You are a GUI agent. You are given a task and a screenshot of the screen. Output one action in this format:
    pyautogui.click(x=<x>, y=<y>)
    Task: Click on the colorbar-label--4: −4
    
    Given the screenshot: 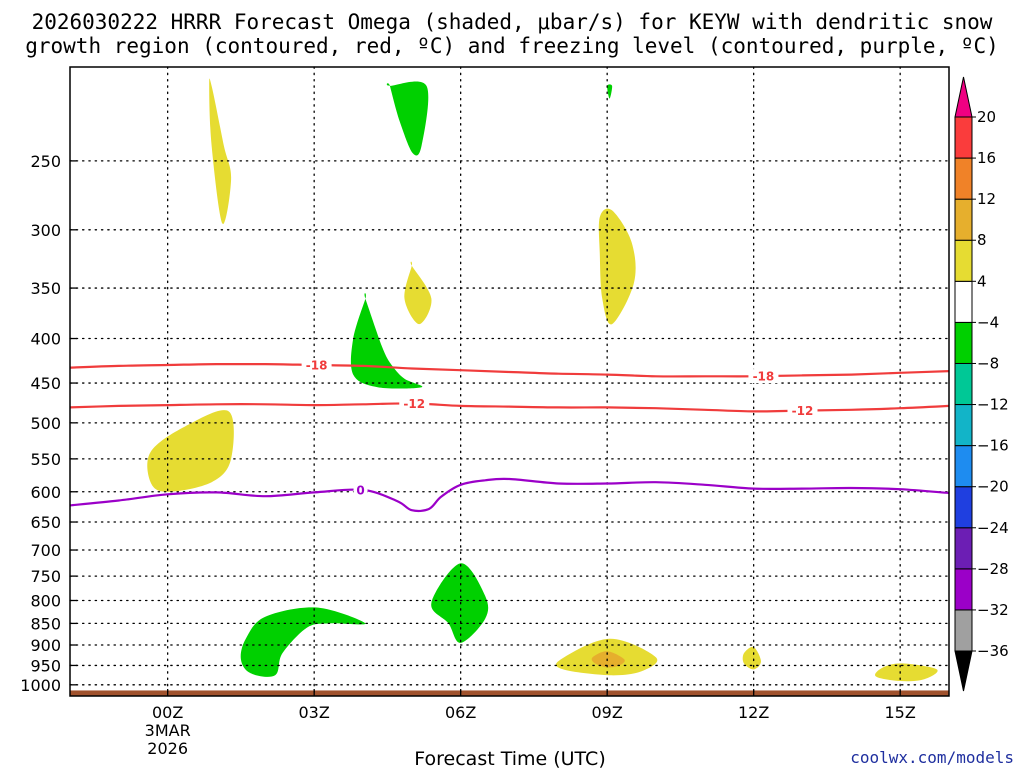 What is the action you would take?
    pyautogui.click(x=988, y=322)
    